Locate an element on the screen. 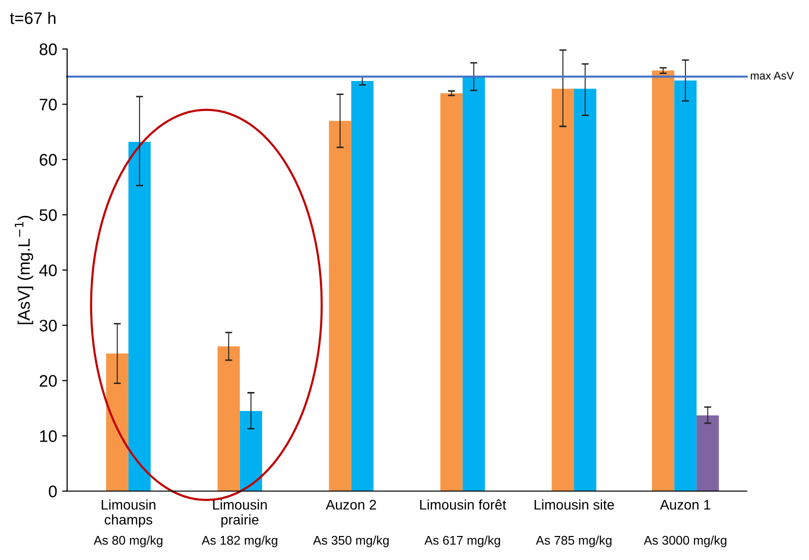 This screenshot has width=809, height=560. y-tick-label: 0 is located at coordinates (52, 492).